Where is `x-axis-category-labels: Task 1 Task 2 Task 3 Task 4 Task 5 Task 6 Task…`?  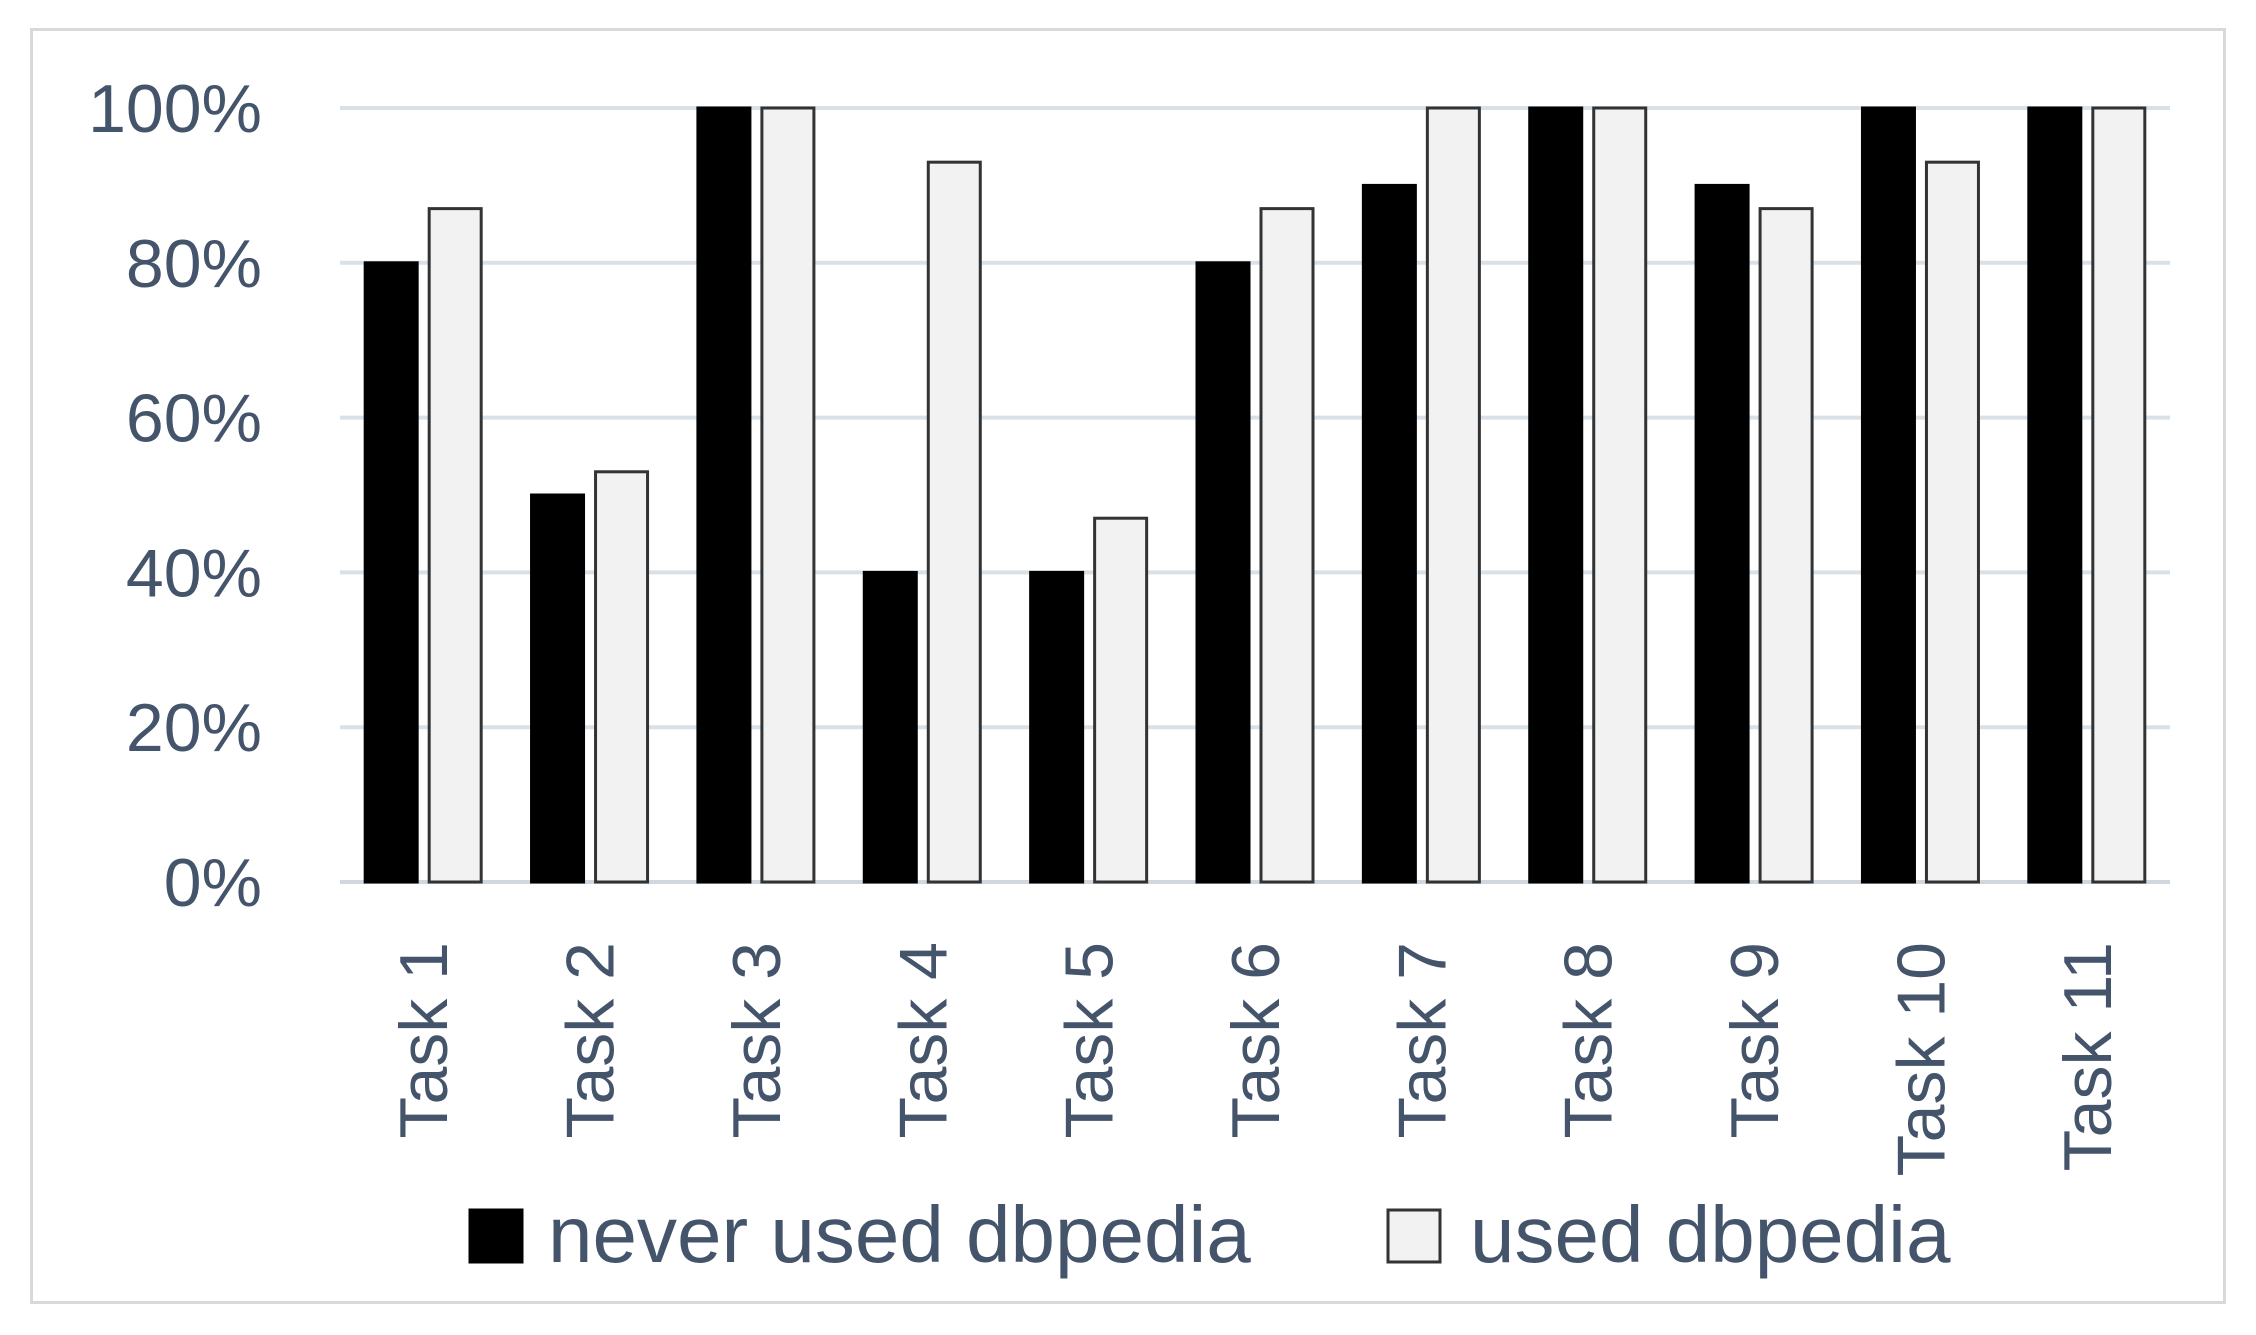 x-axis-category-labels: Task 1 Task 2 Task 3 Task 4 Task 5 Task 6 Task… is located at coordinates (1256, 1059).